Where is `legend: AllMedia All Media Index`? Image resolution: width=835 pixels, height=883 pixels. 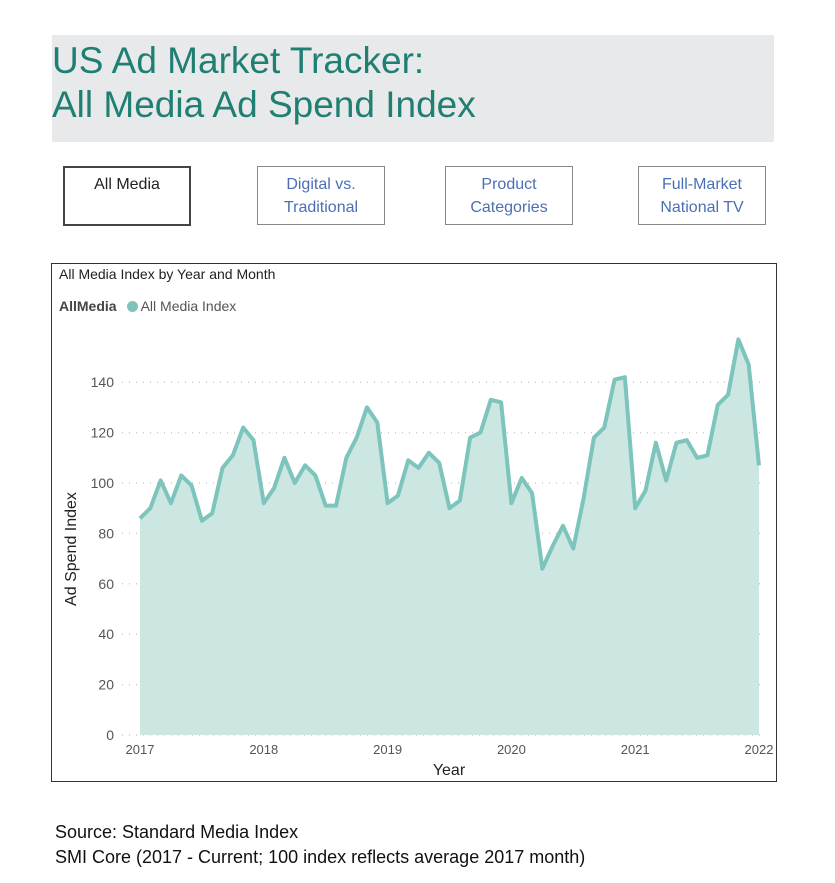 legend: AllMedia All Media Index is located at coordinates (147, 306).